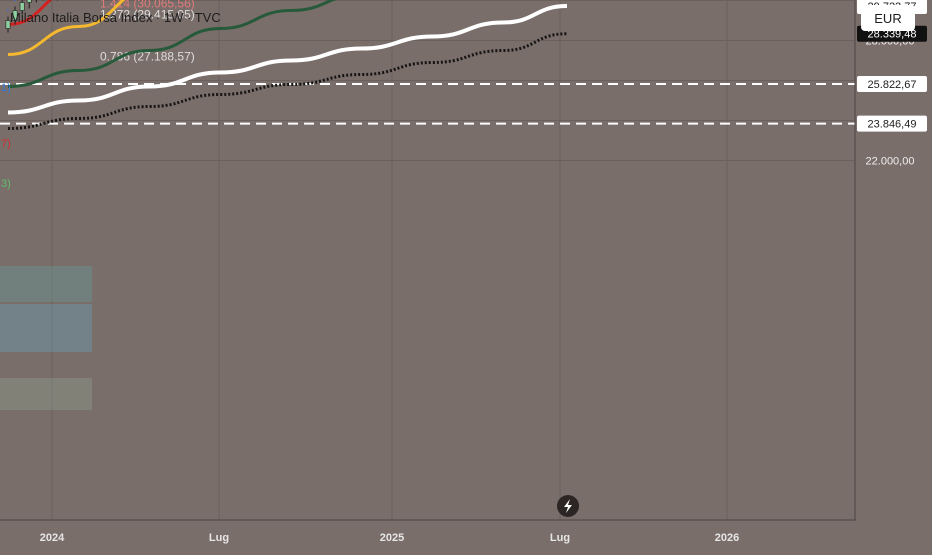 The height and width of the screenshot is (555, 932). I want to click on currency-button-label: EUR, so click(887, 18).